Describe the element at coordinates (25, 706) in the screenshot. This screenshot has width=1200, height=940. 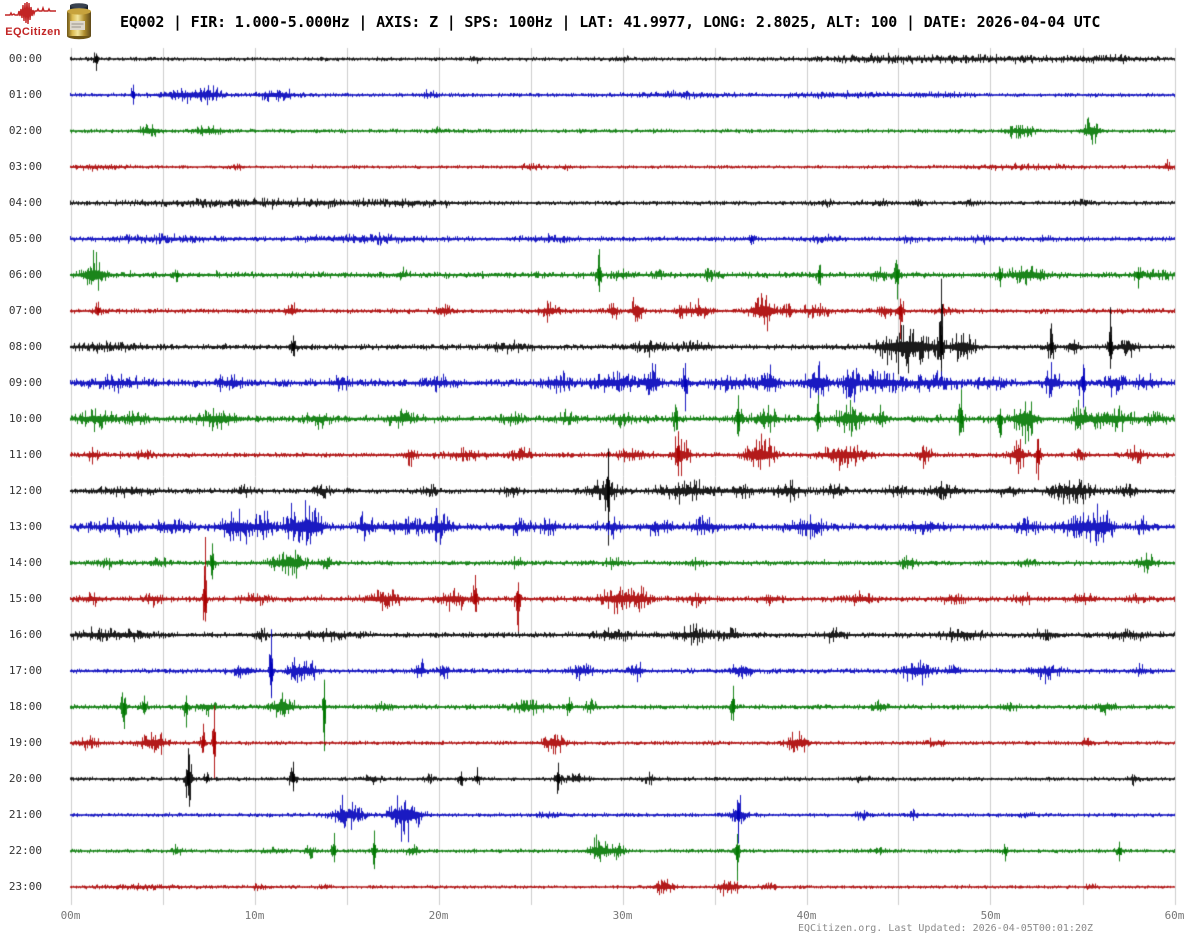
I see `row-time-label: 18:00` at that location.